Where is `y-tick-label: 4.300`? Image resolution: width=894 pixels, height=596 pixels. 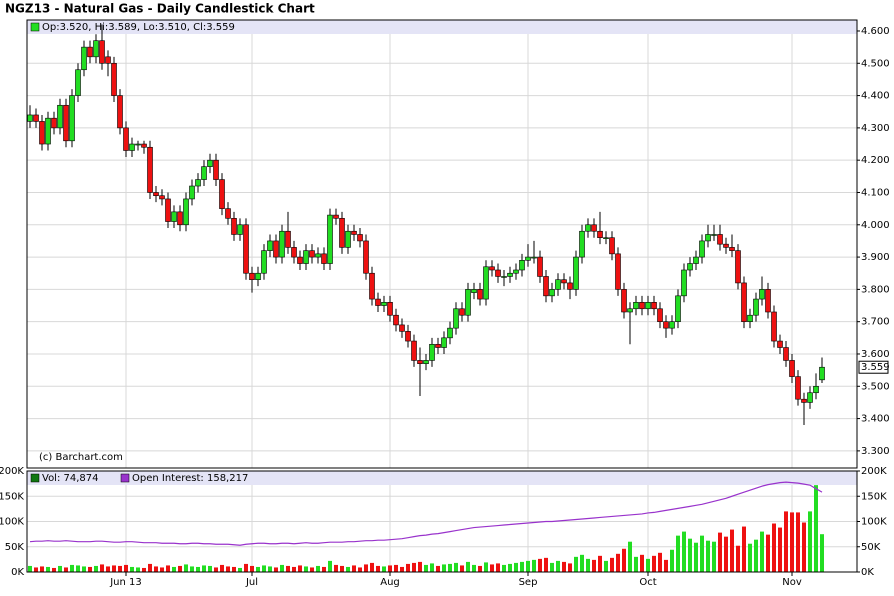 y-tick-label: 4.300 is located at coordinates (875, 128).